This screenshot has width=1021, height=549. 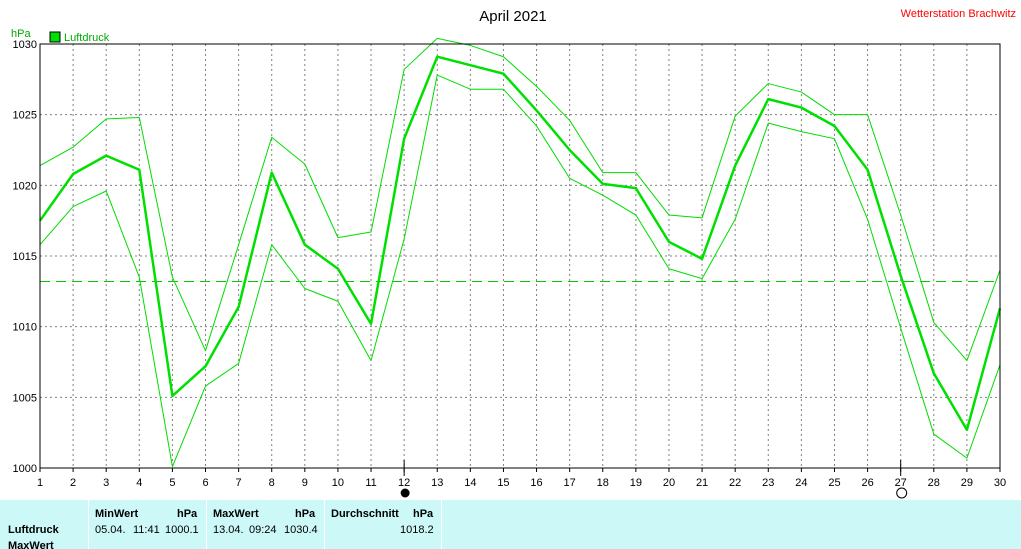 What do you see at coordinates (967, 483) in the screenshot?
I see `x-tick-label: 29` at bounding box center [967, 483].